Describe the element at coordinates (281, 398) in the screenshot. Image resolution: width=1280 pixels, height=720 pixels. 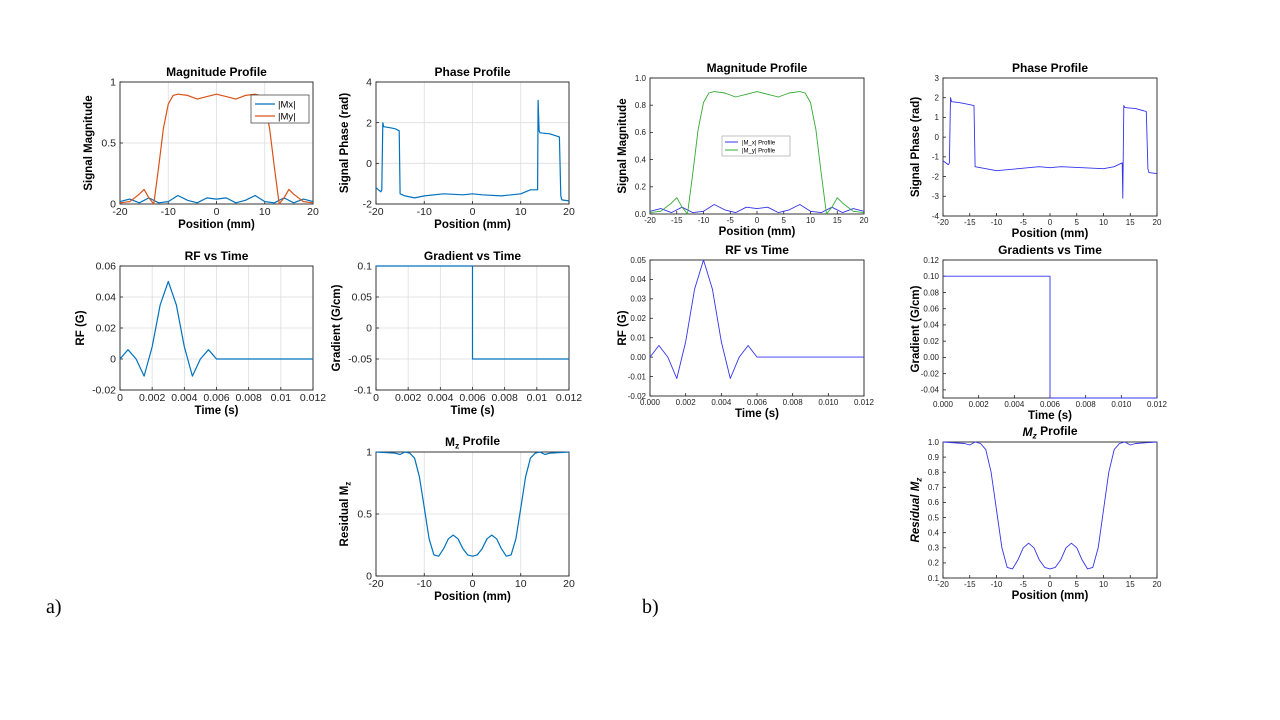
I see `a-rf-xtick-label: 0.01` at that location.